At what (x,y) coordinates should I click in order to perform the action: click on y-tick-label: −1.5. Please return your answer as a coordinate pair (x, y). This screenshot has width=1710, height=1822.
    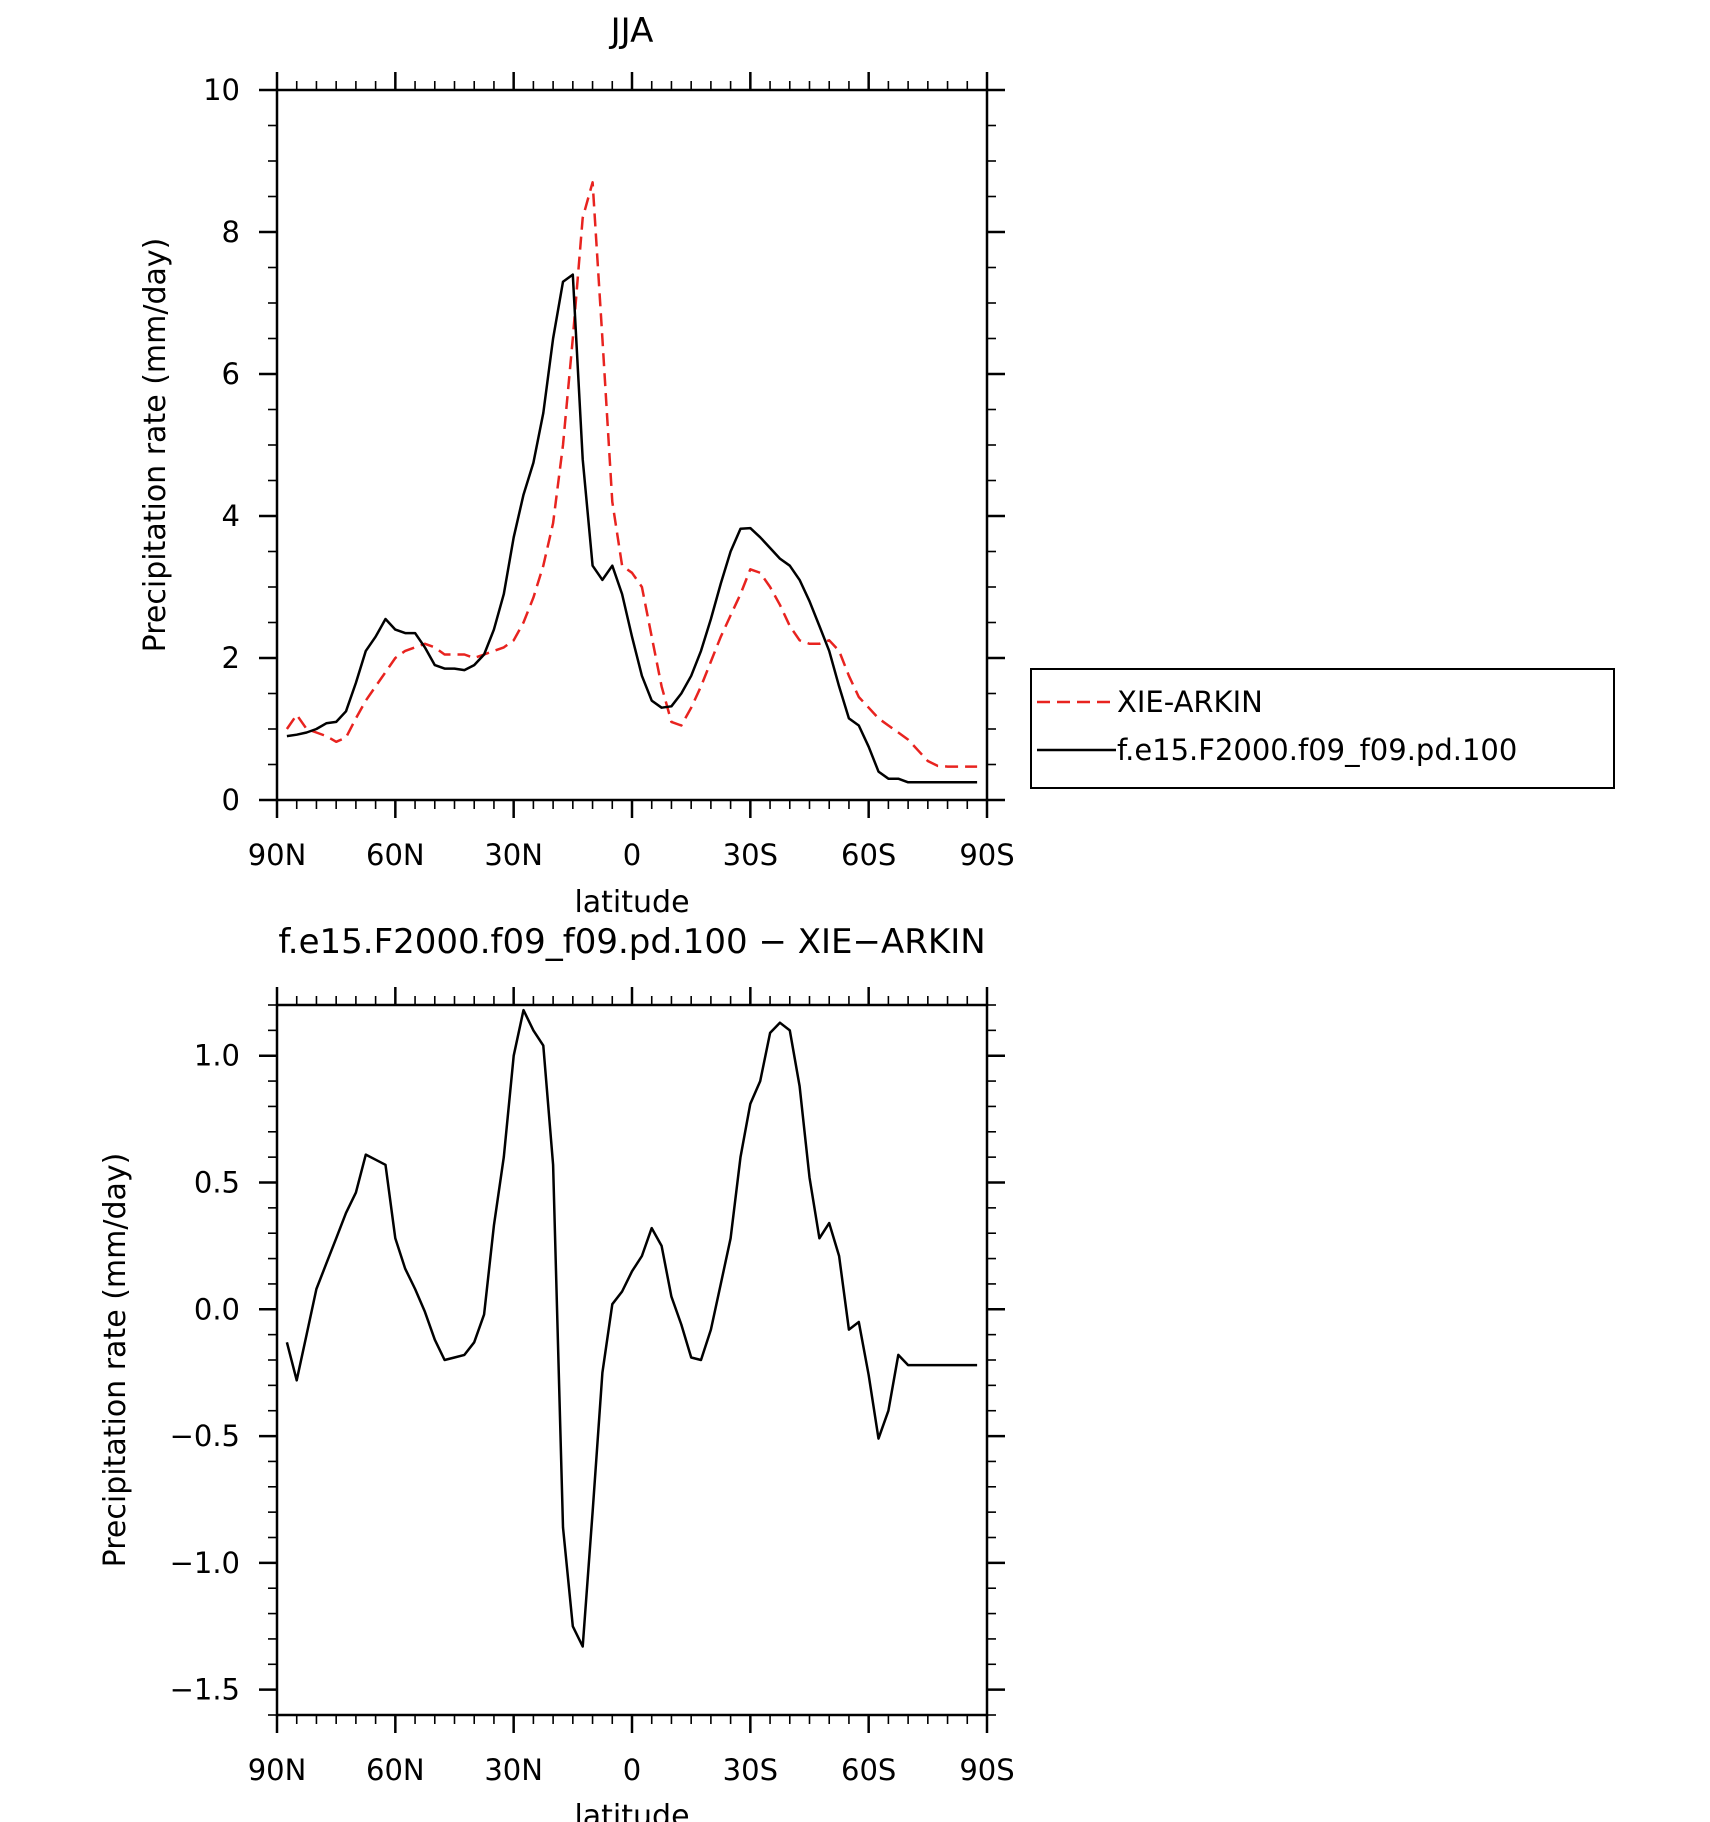
    Looking at the image, I should click on (205, 1690).